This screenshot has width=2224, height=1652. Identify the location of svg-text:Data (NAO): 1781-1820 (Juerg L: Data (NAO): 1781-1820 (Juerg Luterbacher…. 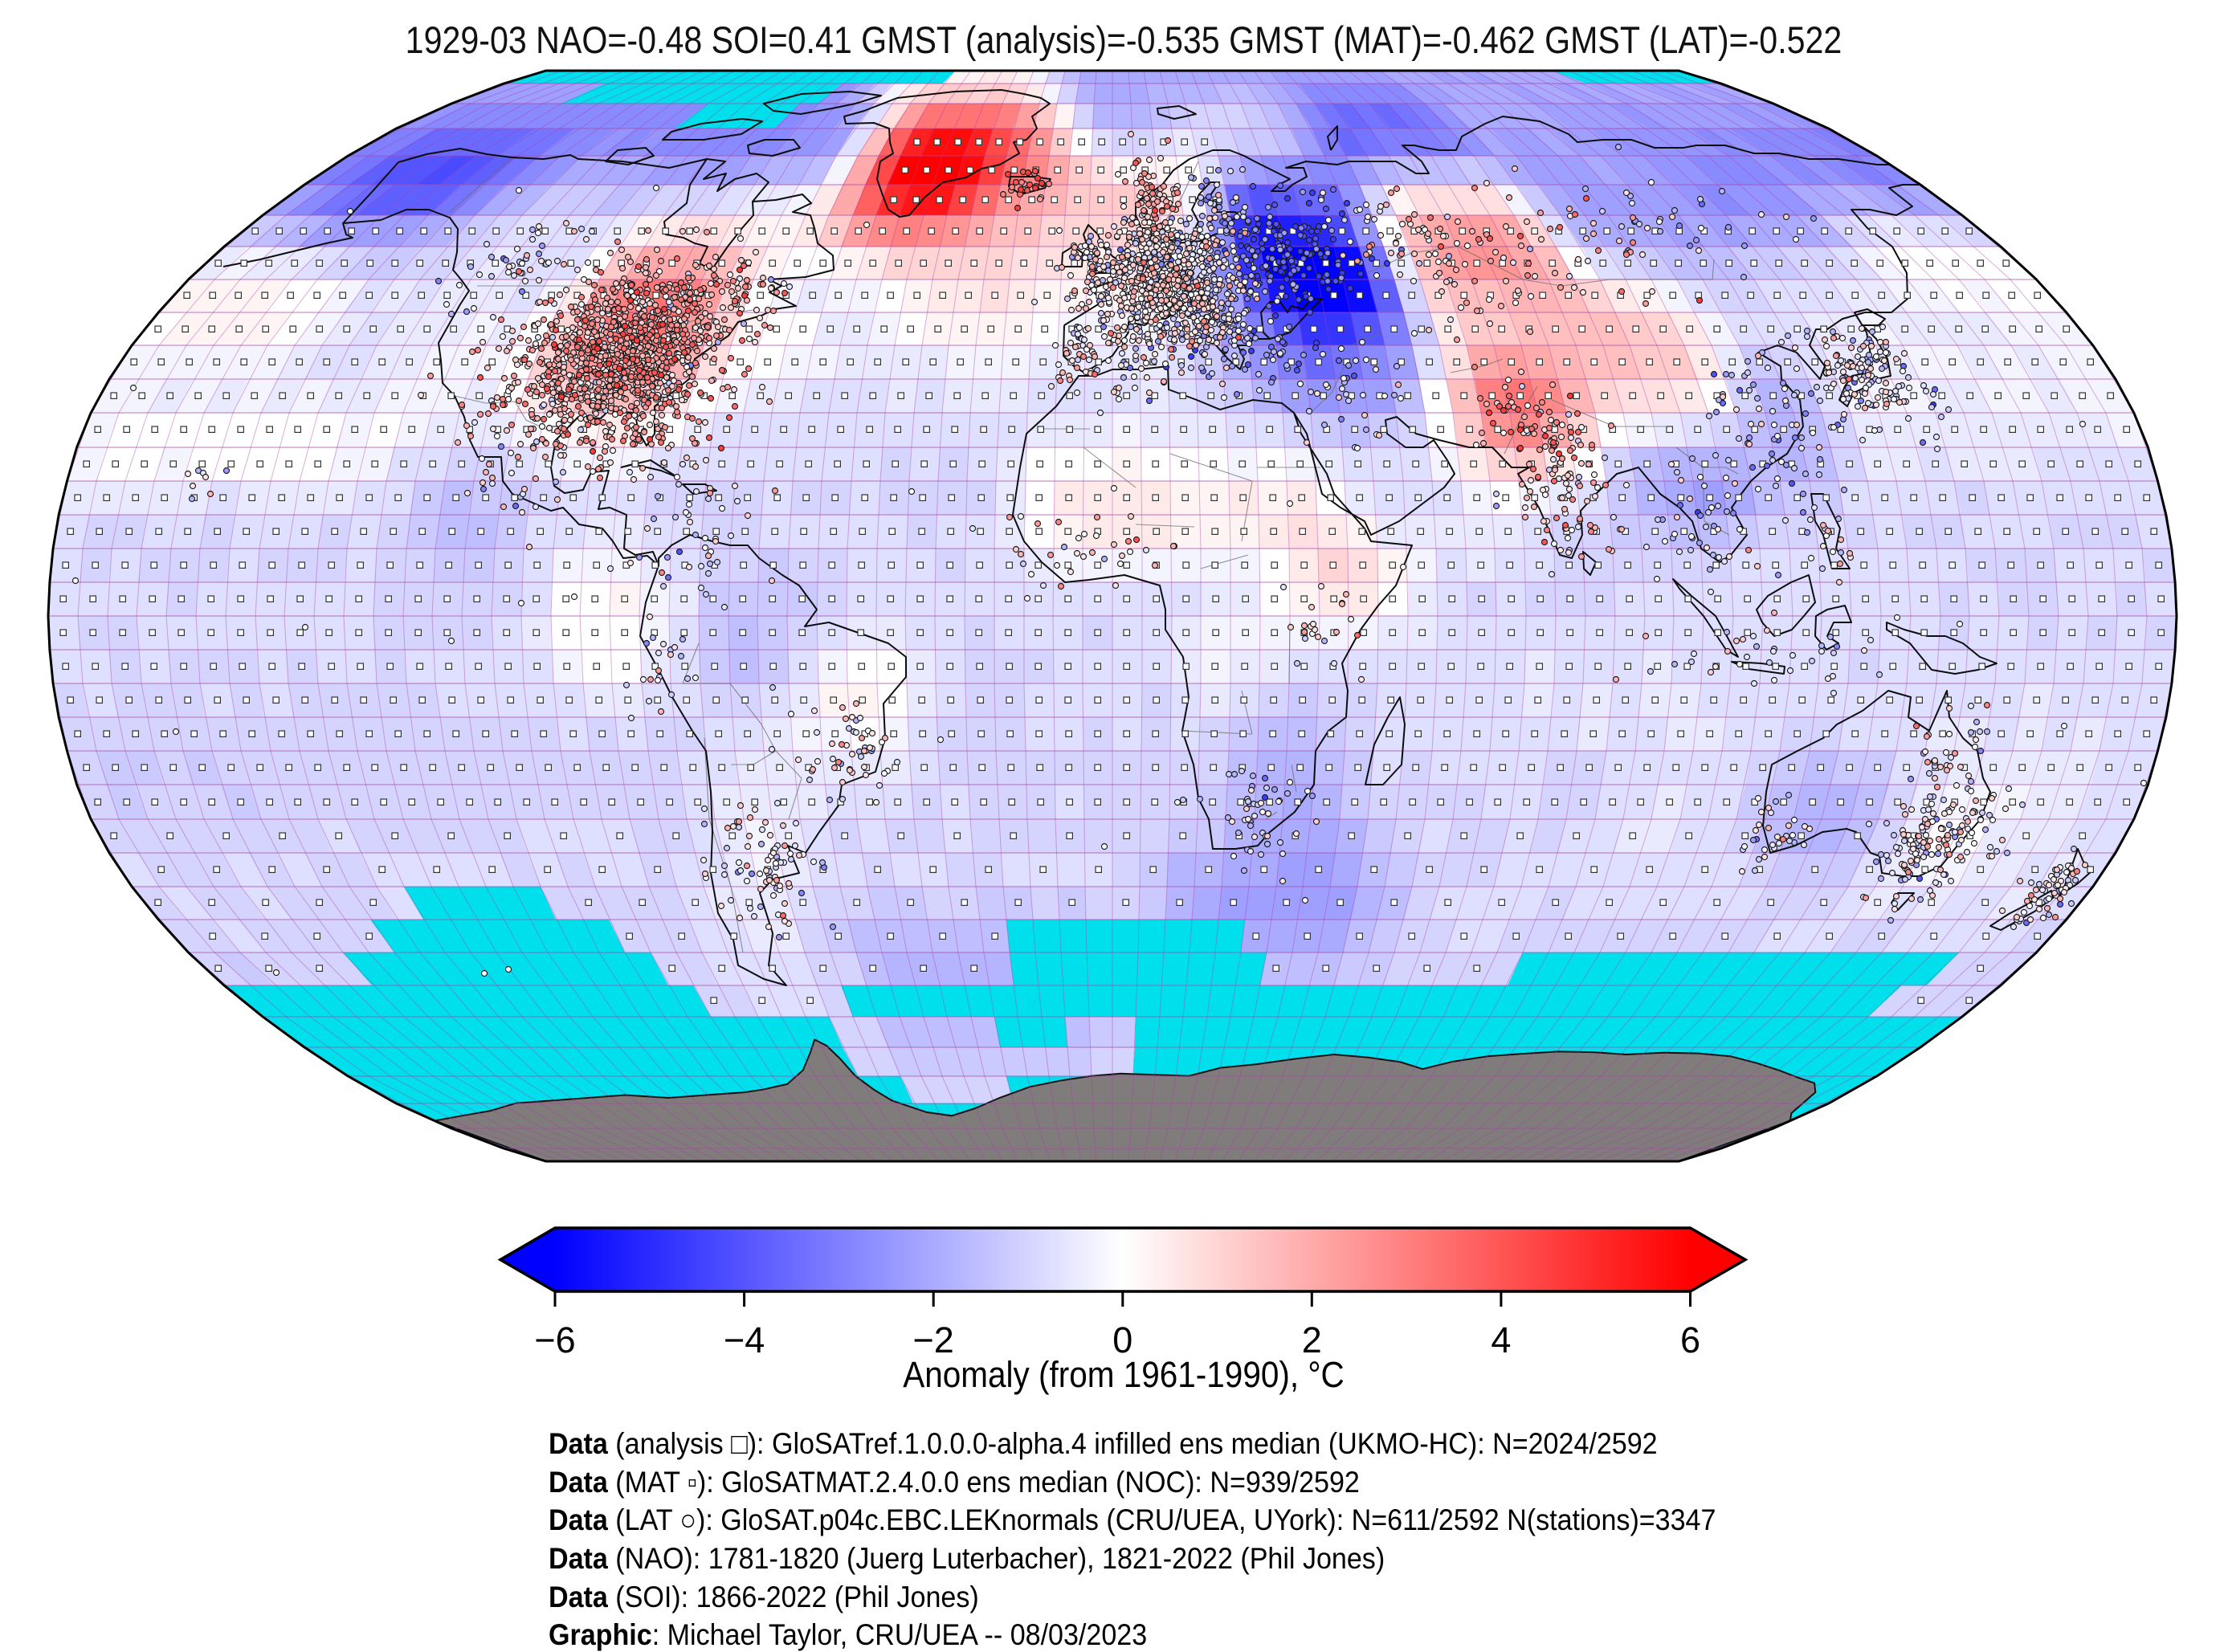
(967, 1559).